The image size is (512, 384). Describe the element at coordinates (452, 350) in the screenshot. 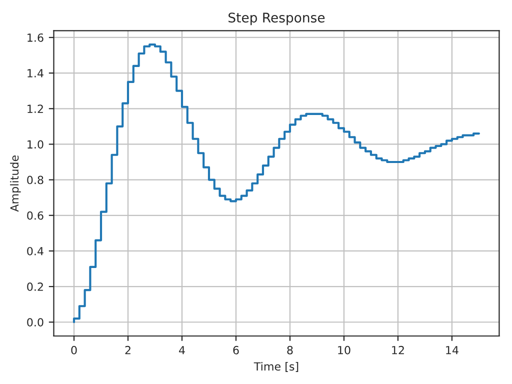

I see `x-tick-label: 14` at that location.